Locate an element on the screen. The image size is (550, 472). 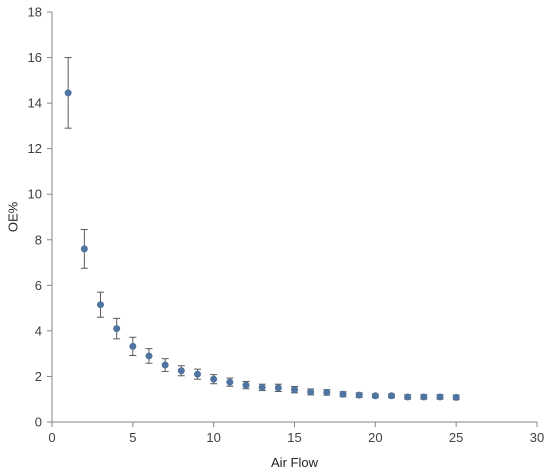
x-axis-title: Air Flow is located at coordinates (295, 462).